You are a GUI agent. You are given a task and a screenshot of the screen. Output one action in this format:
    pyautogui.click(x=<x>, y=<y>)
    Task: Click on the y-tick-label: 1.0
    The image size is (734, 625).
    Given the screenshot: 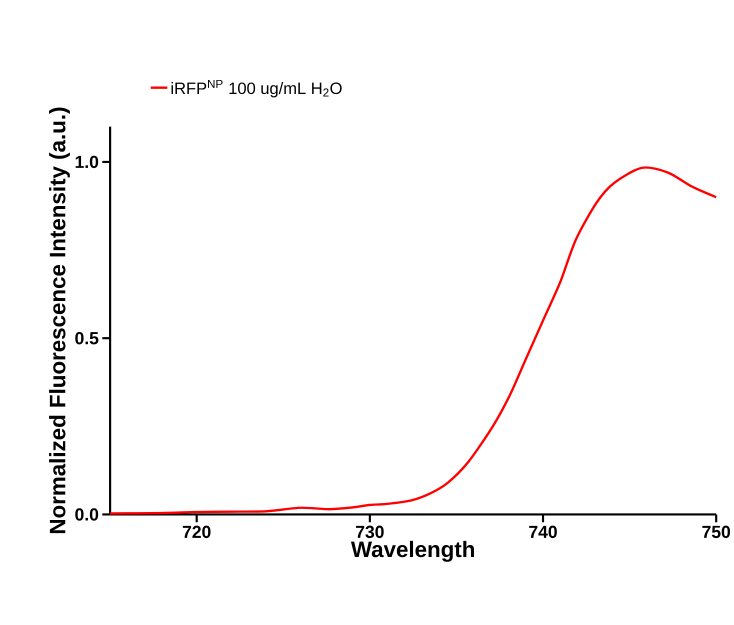 What is the action you would take?
    pyautogui.click(x=87, y=162)
    